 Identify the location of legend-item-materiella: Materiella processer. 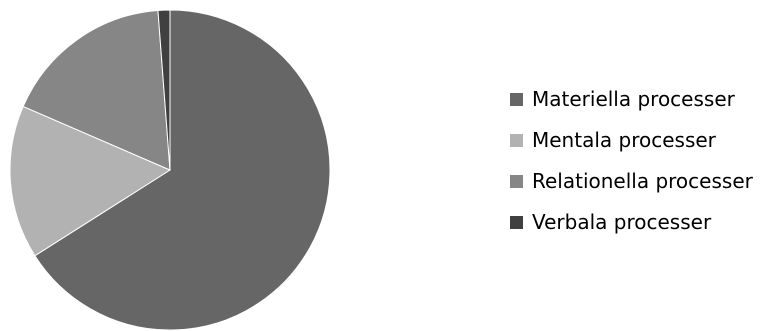
(641, 99).